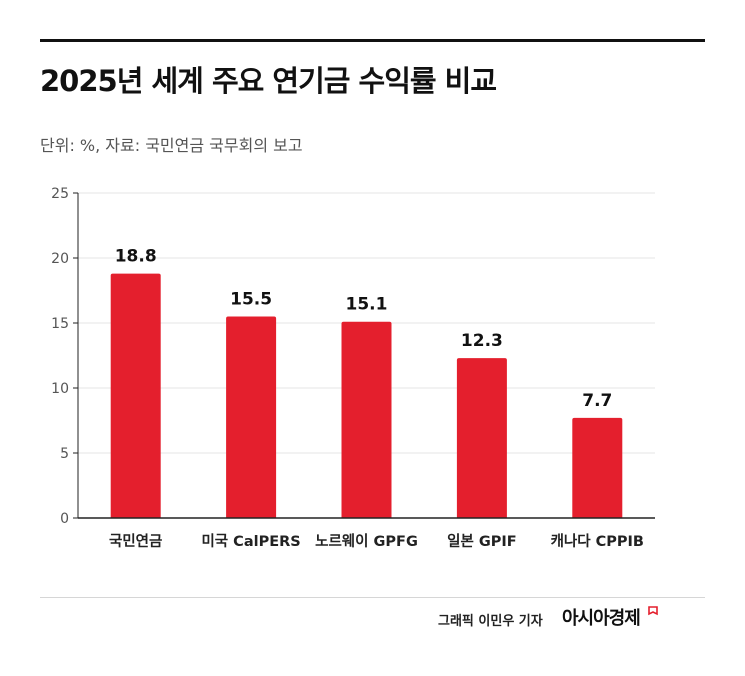 This screenshot has height=676, width=745. What do you see at coordinates (60, 324) in the screenshot?
I see `y-tick-label: 15` at bounding box center [60, 324].